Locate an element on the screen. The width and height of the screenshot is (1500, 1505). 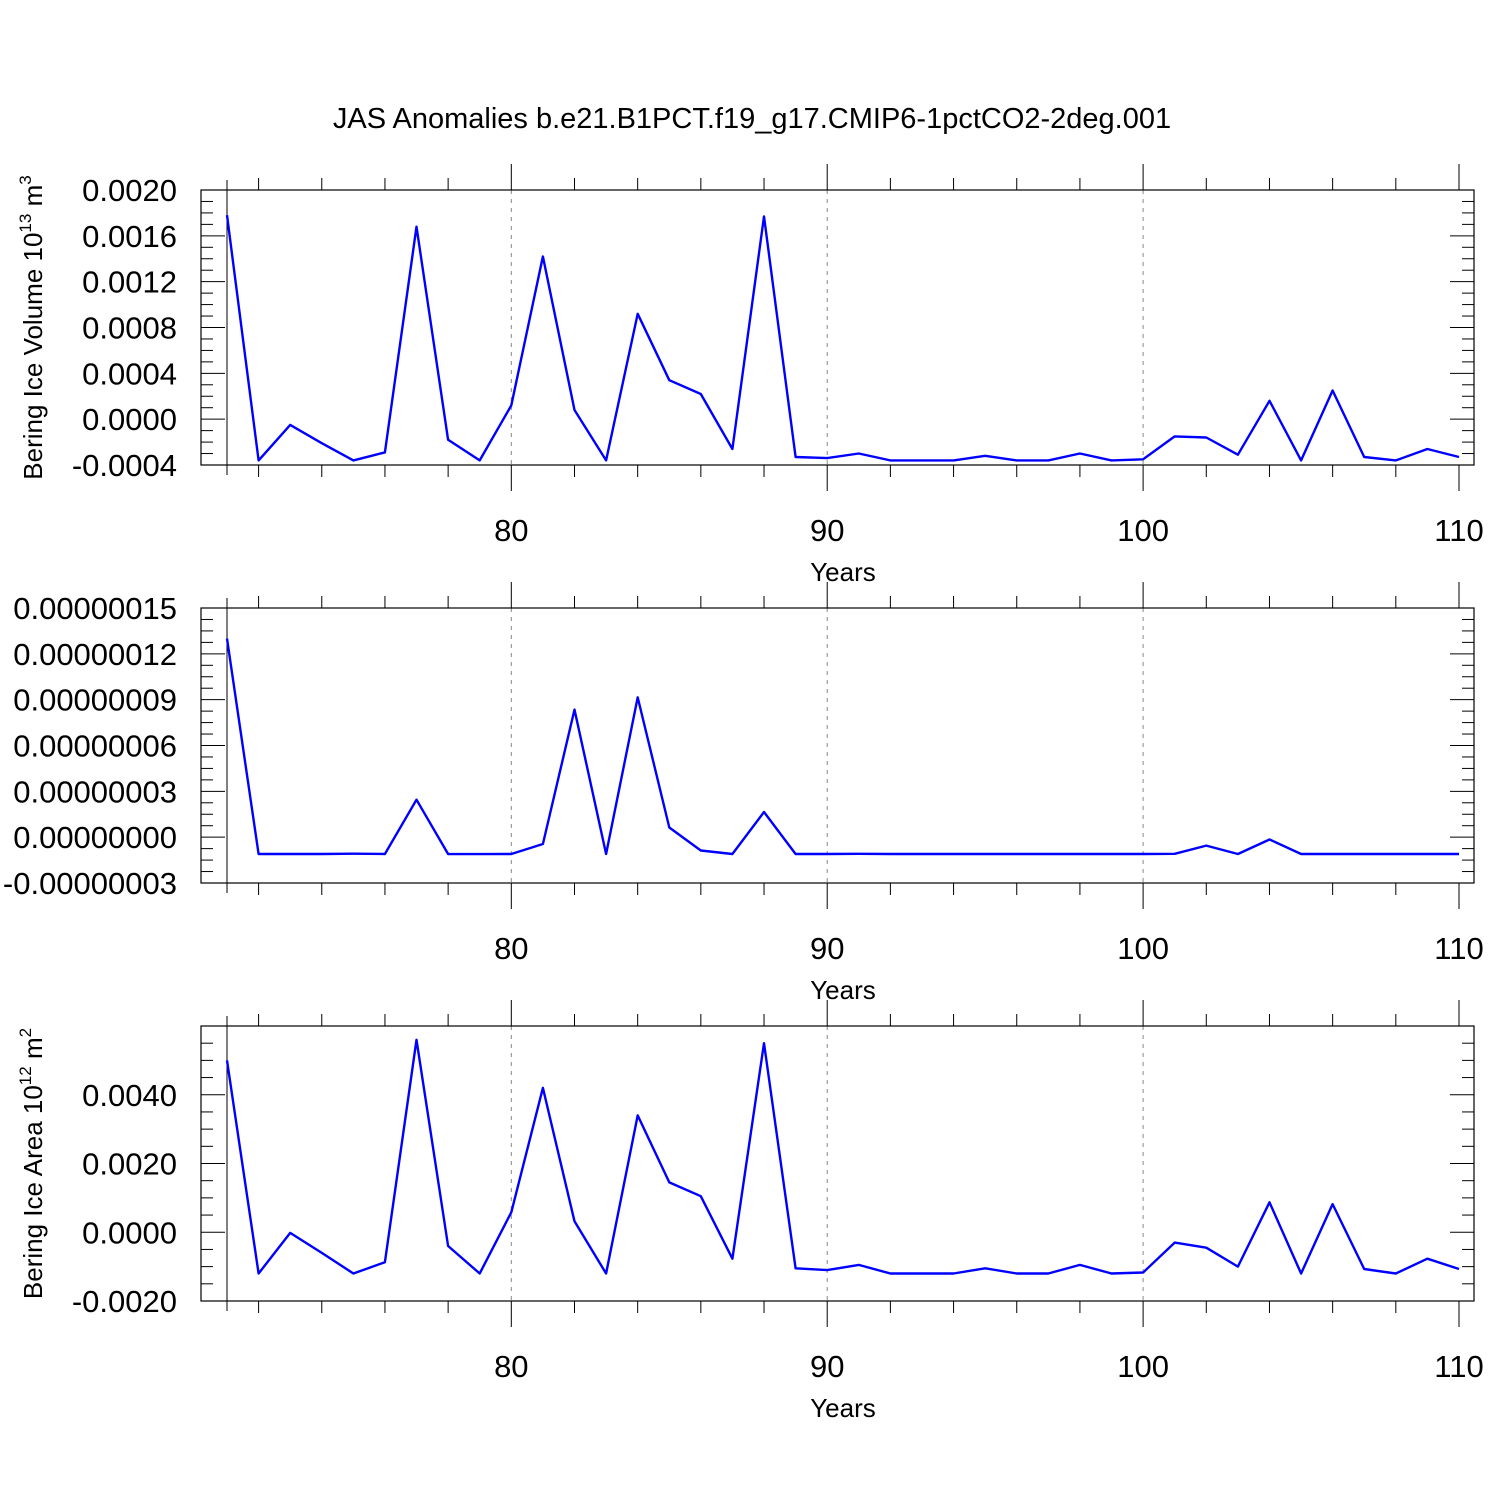
y-tick-label: 0.0040 is located at coordinates (129, 1095).